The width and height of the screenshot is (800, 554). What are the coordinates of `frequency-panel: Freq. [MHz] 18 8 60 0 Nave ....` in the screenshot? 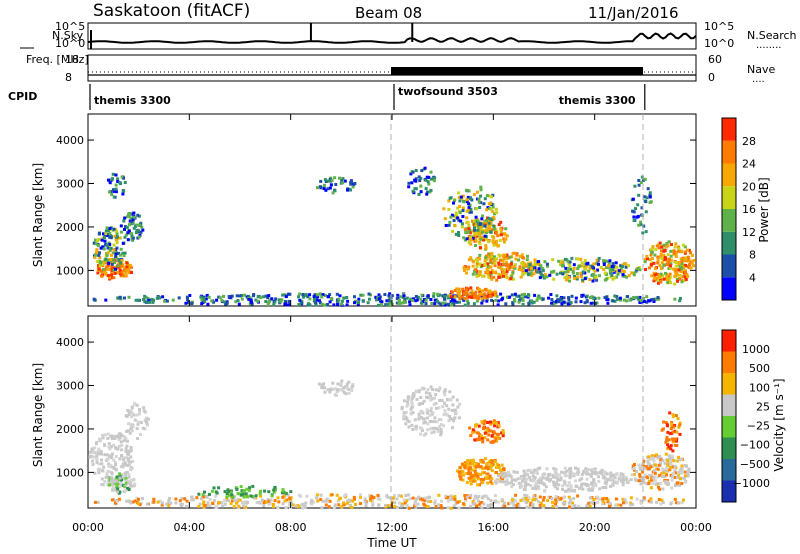 It's located at (400, 69).